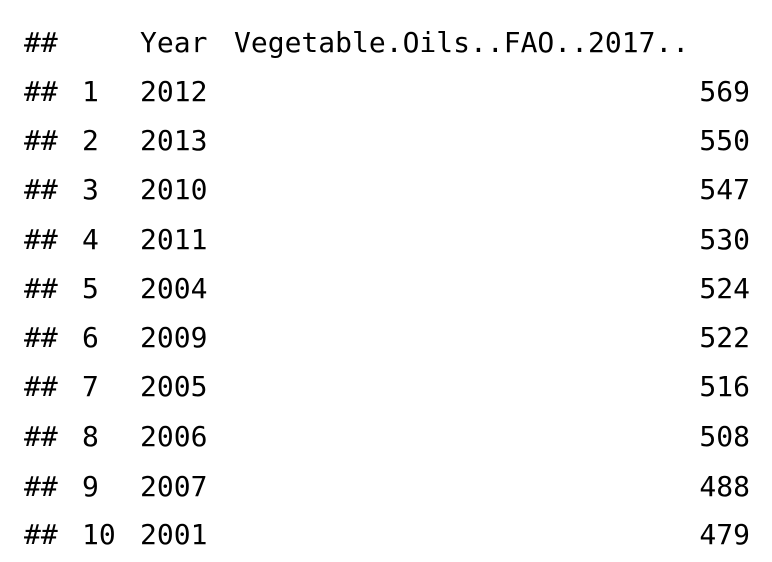 The width and height of the screenshot is (772, 562). I want to click on row-value: 479, so click(724, 534).